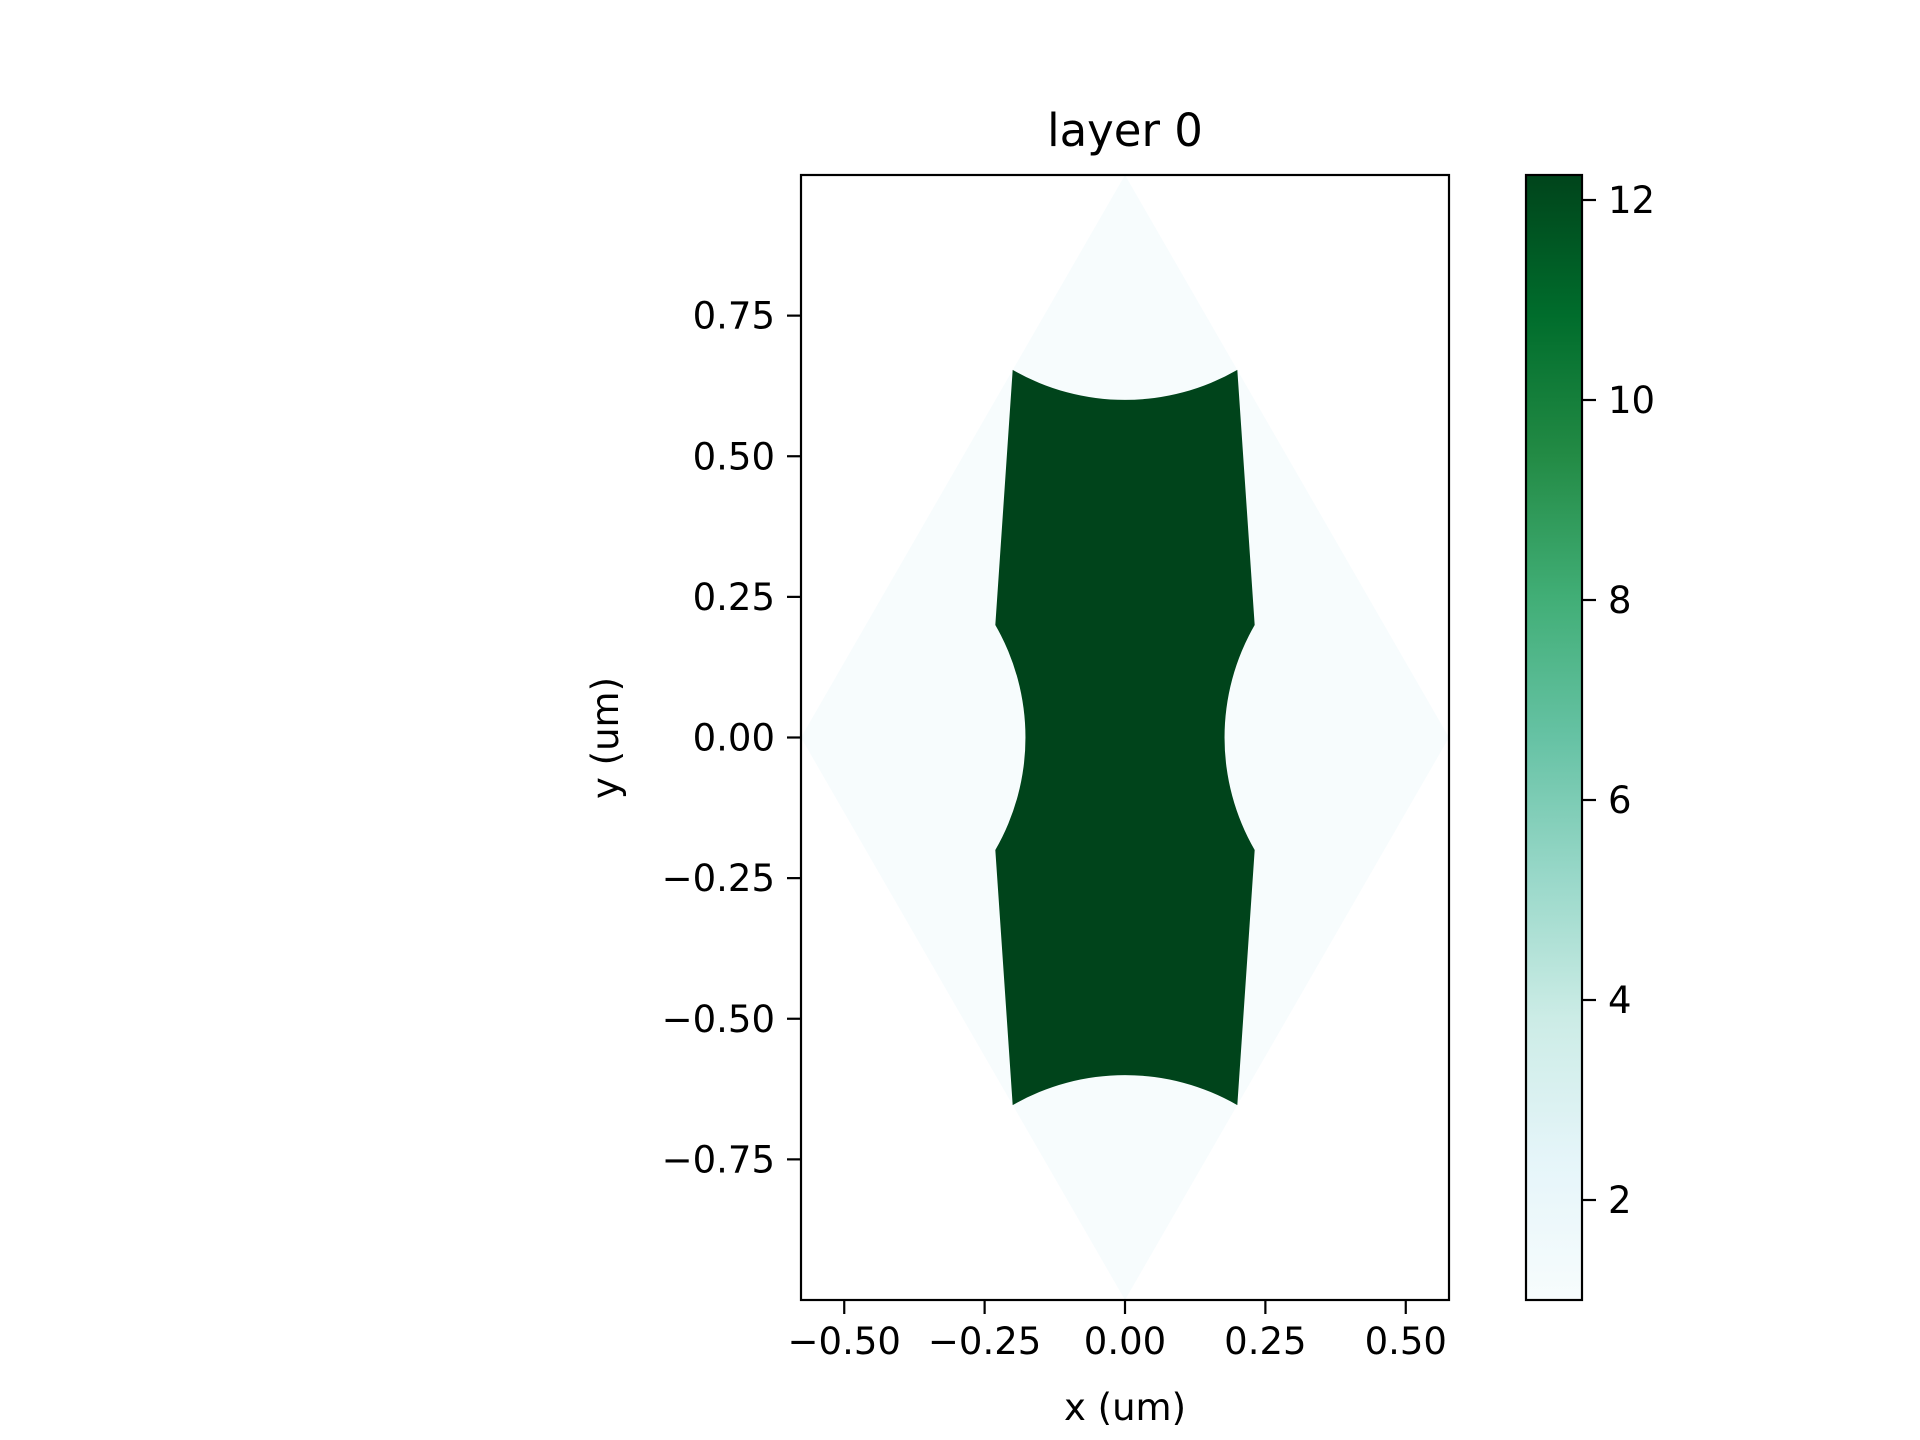 This screenshot has width=1920, height=1440. I want to click on x-tick-label: −0.25, so click(984, 1341).